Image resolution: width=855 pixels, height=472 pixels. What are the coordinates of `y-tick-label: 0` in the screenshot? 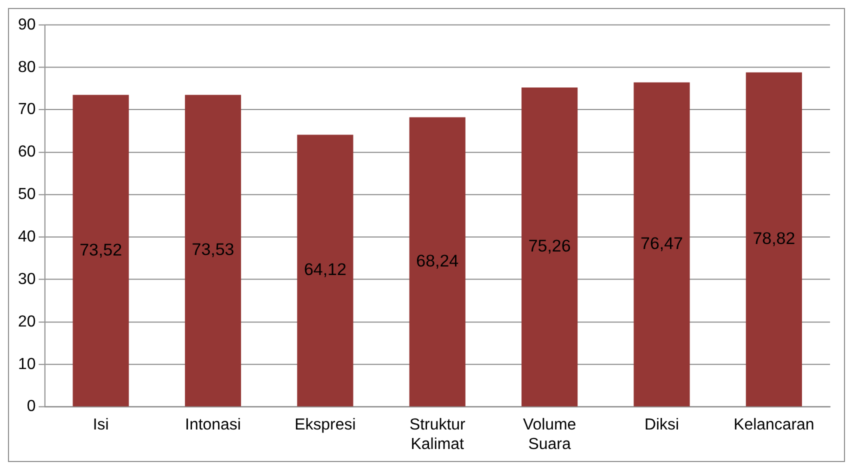 It's located at (31, 407).